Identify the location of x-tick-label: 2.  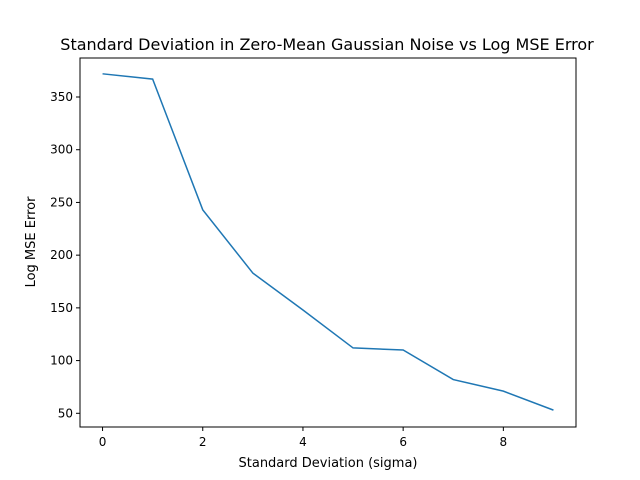
(203, 442).